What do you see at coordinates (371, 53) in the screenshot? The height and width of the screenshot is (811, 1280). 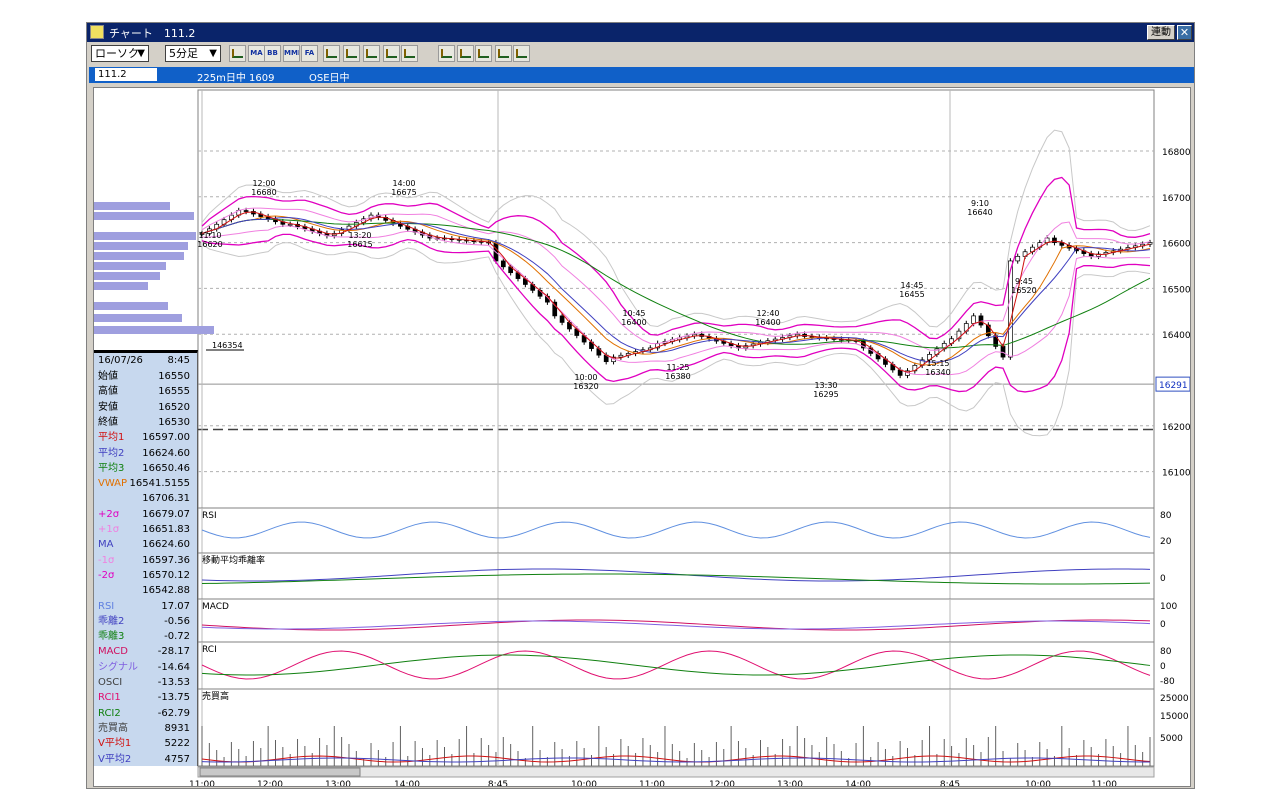 I see `cross-icon` at bounding box center [371, 53].